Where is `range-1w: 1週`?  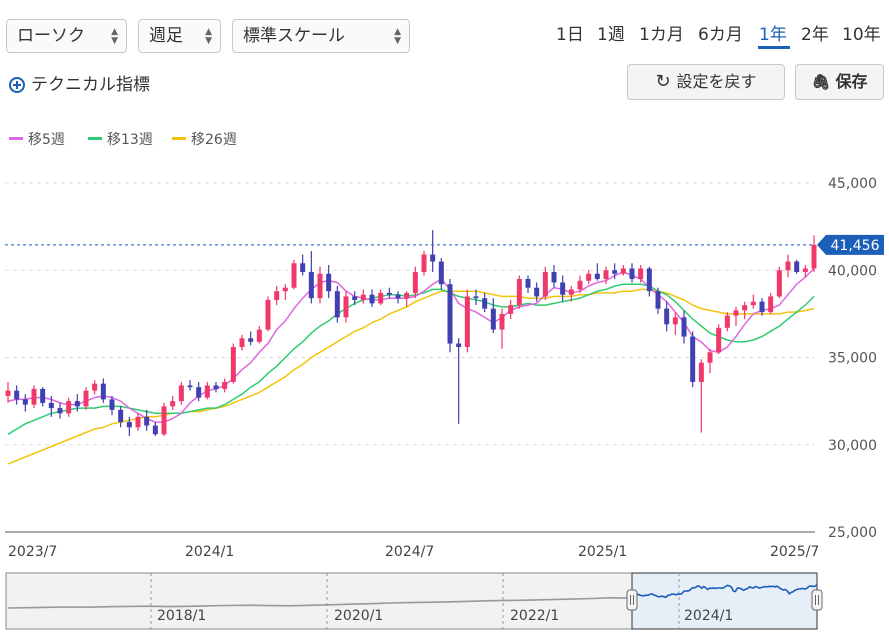 range-1w: 1週 is located at coordinates (611, 35).